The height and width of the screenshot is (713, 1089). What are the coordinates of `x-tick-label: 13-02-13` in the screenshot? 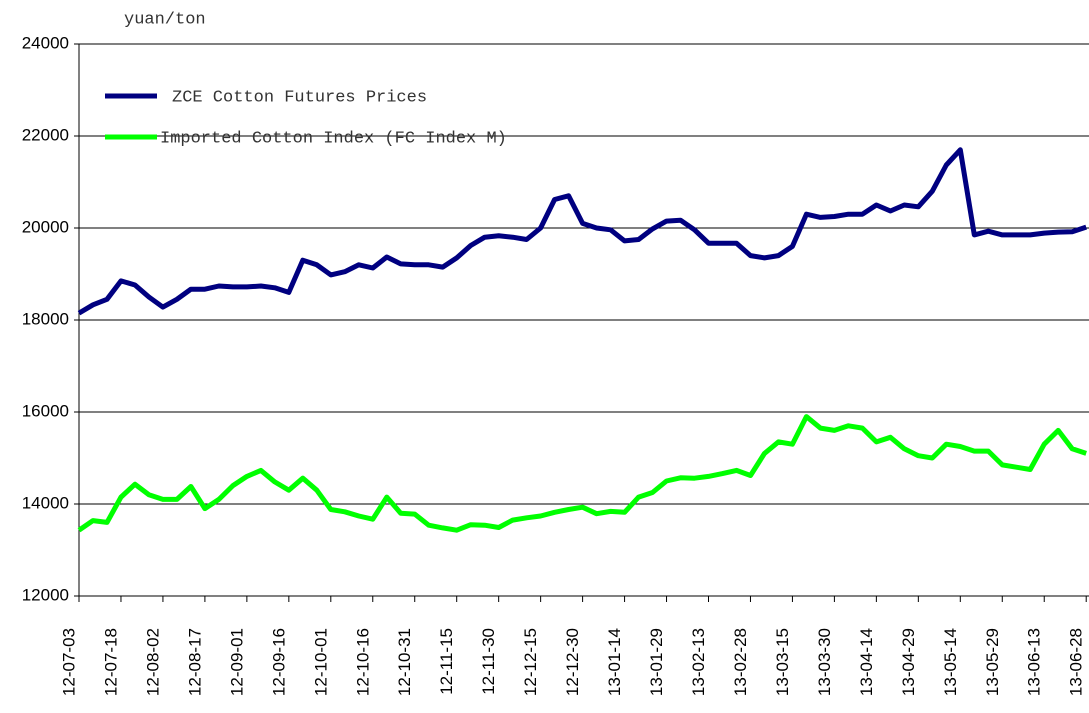 It's located at (698, 662).